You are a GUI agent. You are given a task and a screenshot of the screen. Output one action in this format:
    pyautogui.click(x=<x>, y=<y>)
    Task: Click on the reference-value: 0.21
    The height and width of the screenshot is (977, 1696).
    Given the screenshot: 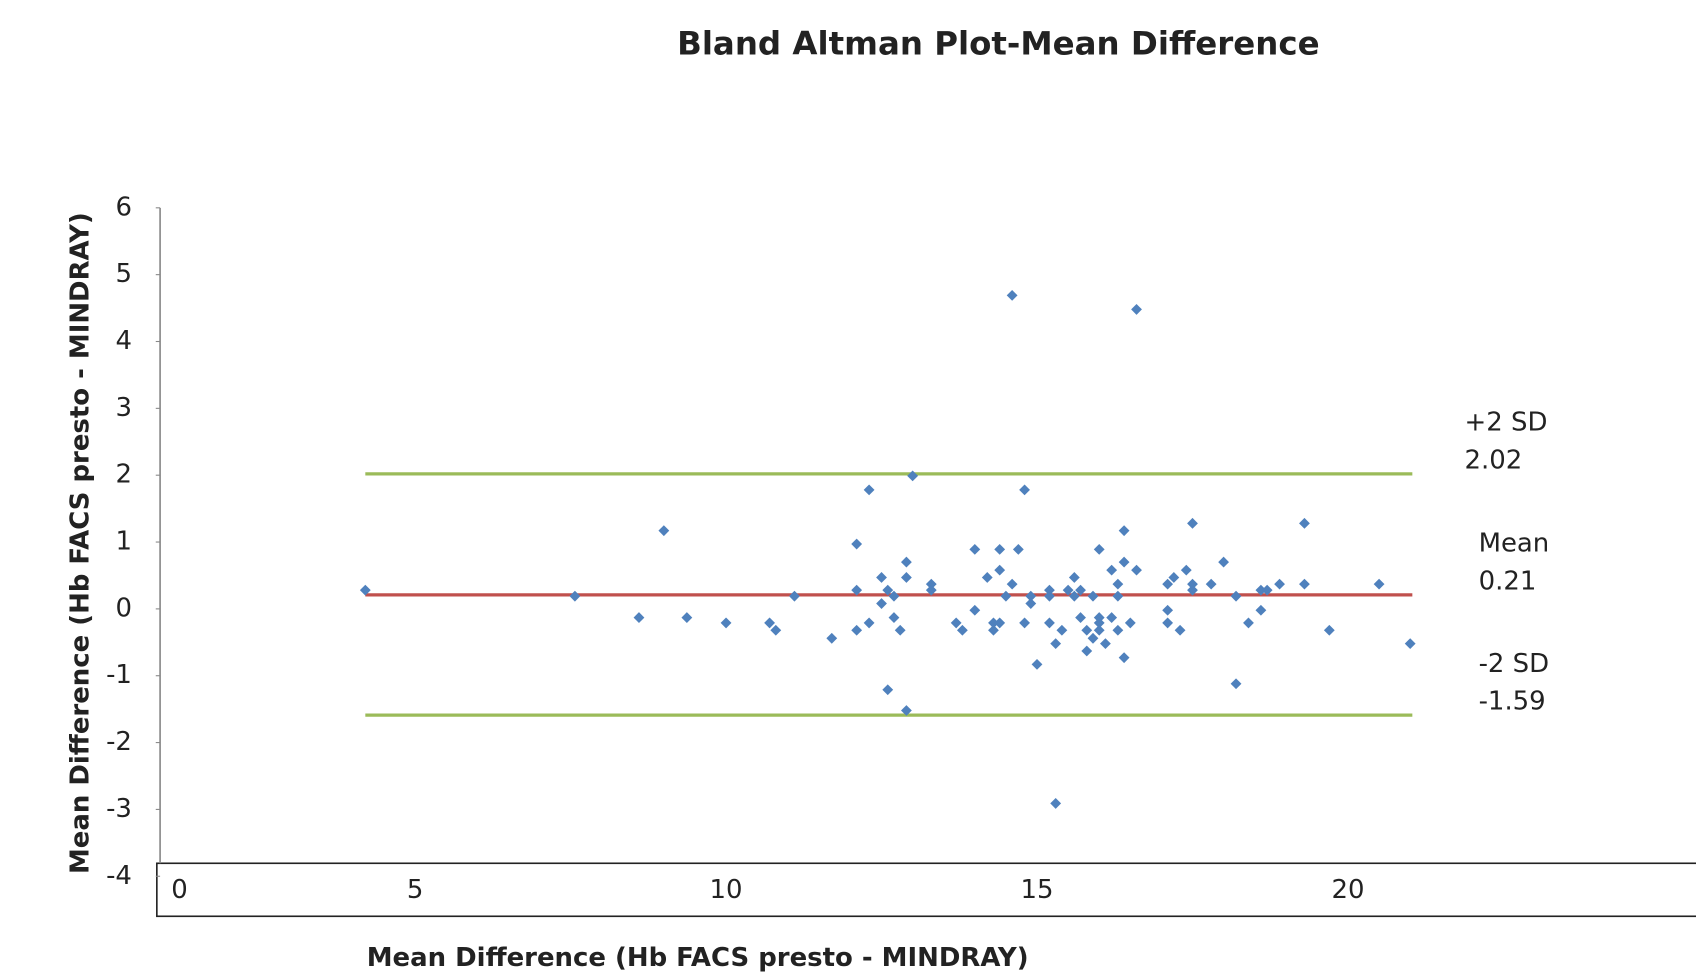 What is the action you would take?
    pyautogui.click(x=1508, y=581)
    